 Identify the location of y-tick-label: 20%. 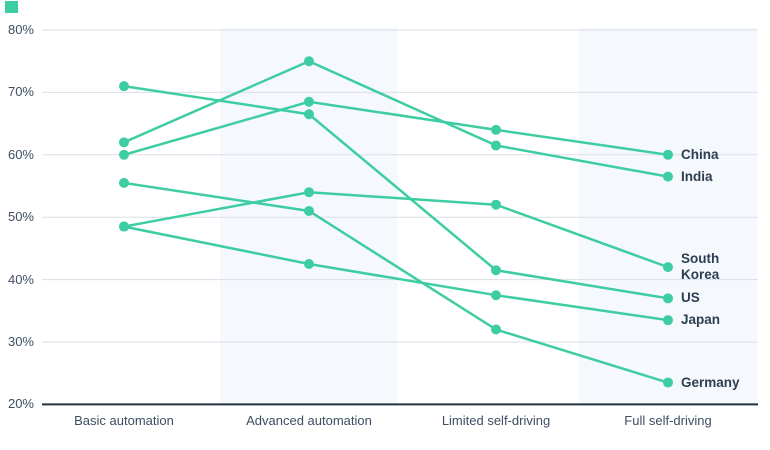
(20, 404).